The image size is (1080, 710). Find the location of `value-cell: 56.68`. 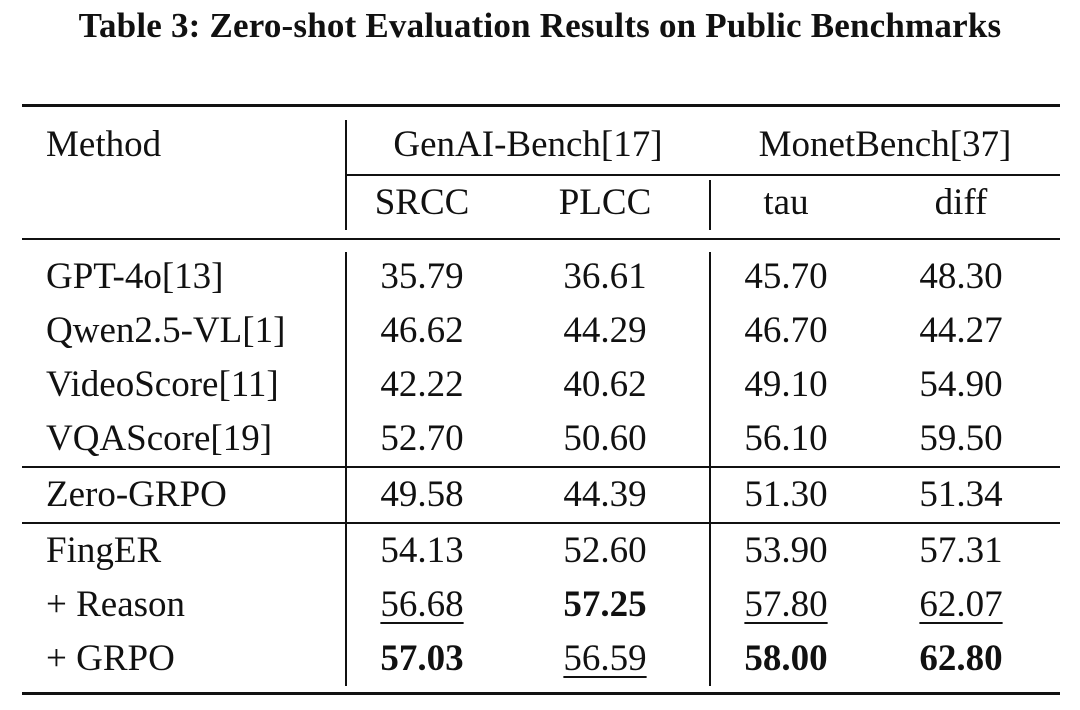

value-cell: 56.68 is located at coordinates (422, 605).